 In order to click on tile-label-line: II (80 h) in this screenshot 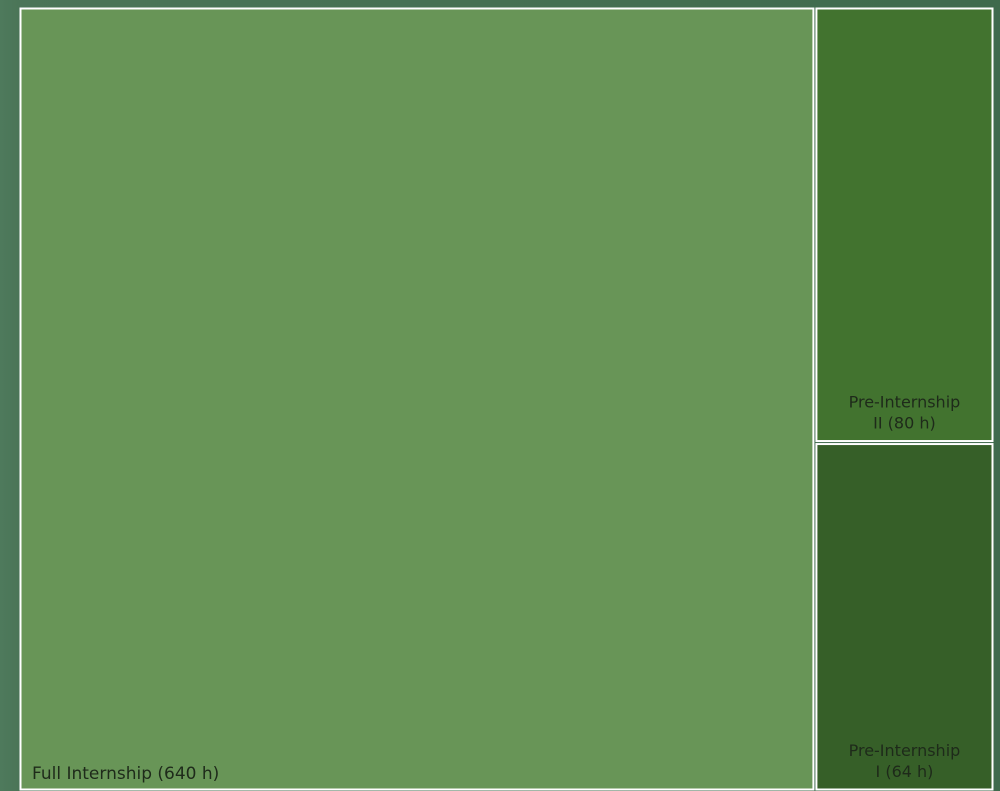, I will do `click(904, 423)`.